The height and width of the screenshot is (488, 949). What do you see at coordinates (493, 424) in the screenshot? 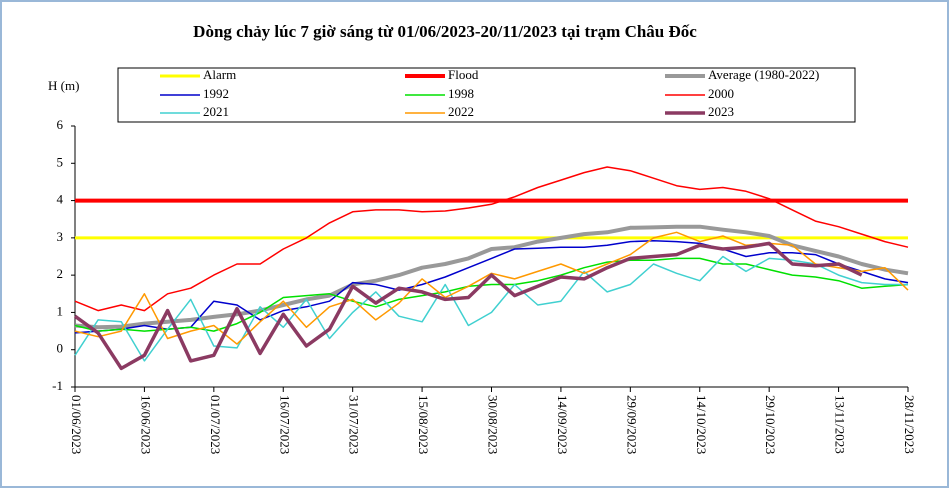
I see `x-tick-label: 30/08/2023` at bounding box center [493, 424].